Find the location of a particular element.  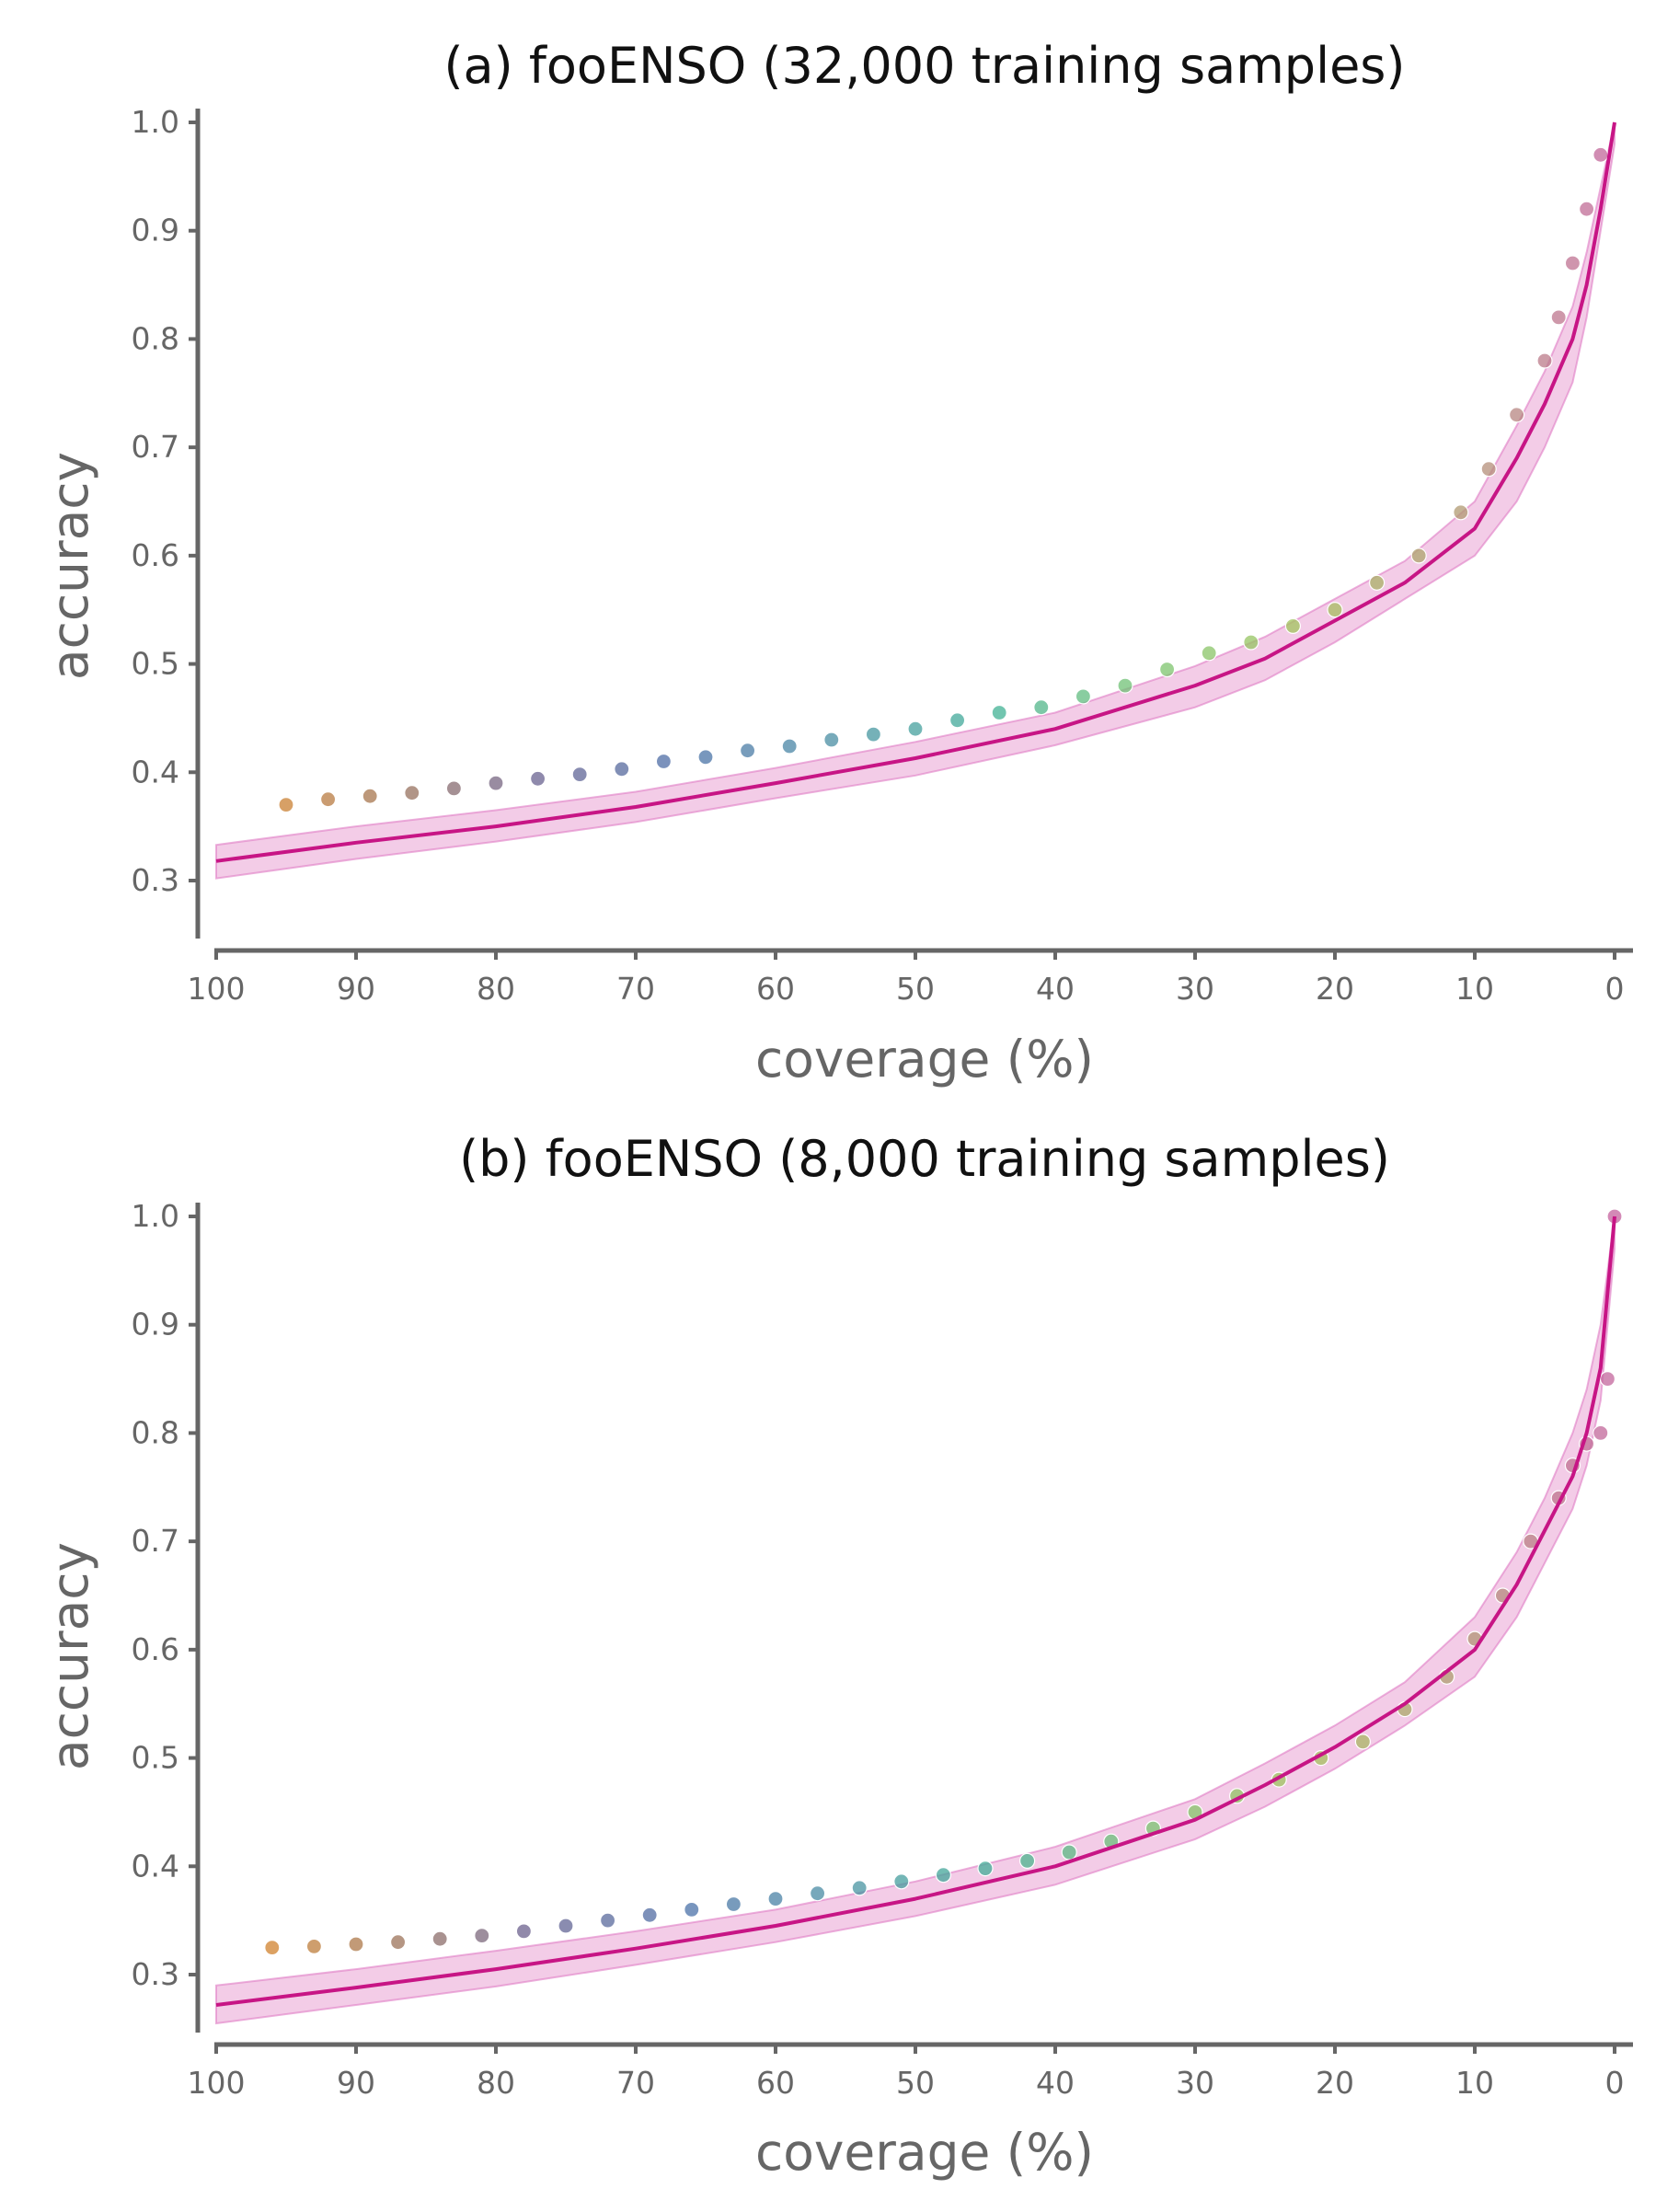

chart-title: (a) fooENSO (32,000 training samples) is located at coordinates (924, 66).